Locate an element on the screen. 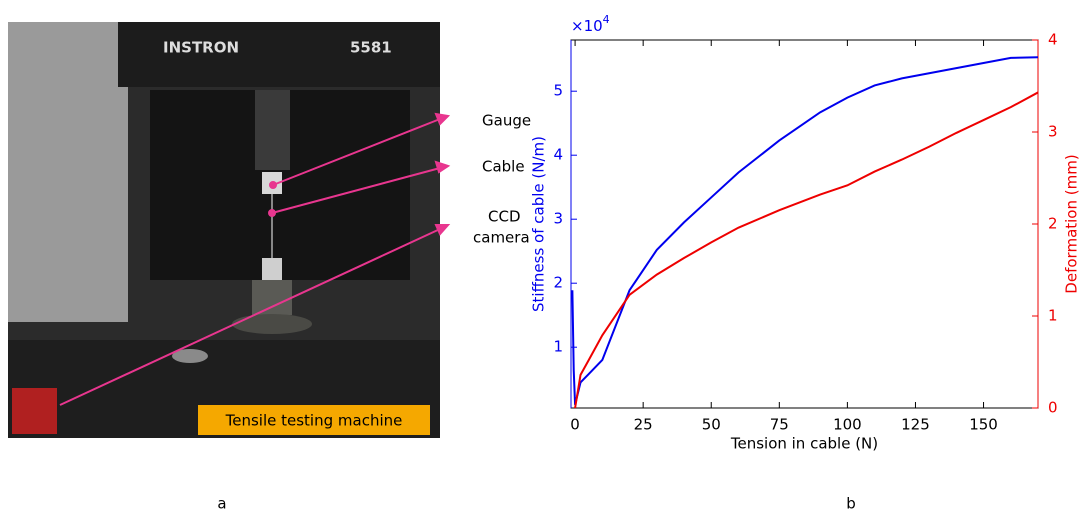 This screenshot has width=1085, height=516. y2-tick-label: 4 is located at coordinates (1053, 40).